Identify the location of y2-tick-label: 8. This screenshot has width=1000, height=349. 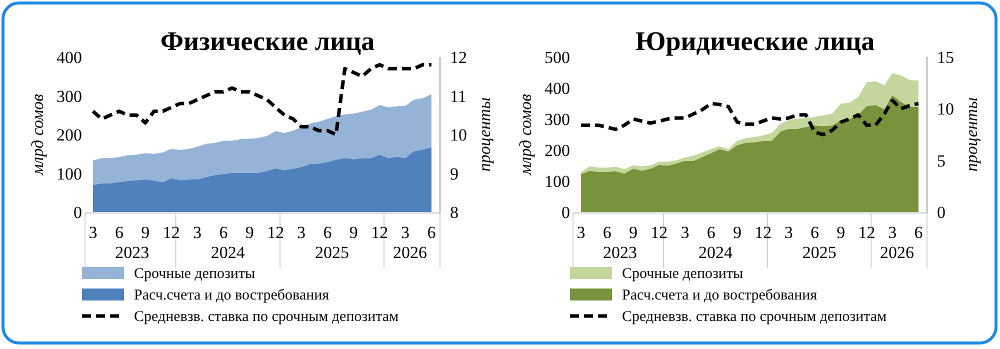
(454, 212).